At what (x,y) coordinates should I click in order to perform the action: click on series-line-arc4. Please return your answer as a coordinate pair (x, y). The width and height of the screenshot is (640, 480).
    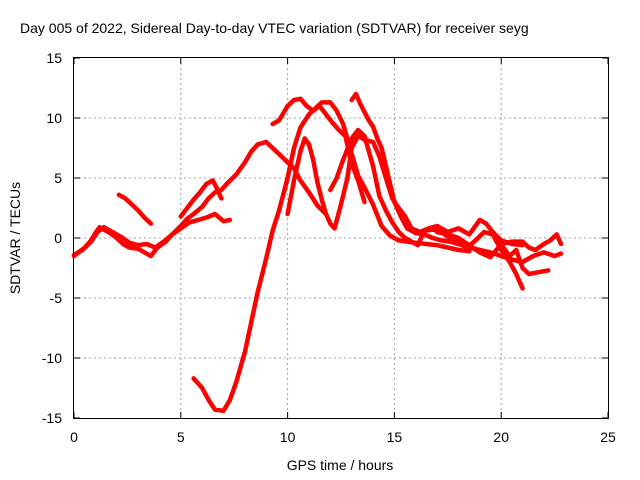
    Looking at the image, I should click on (201, 198).